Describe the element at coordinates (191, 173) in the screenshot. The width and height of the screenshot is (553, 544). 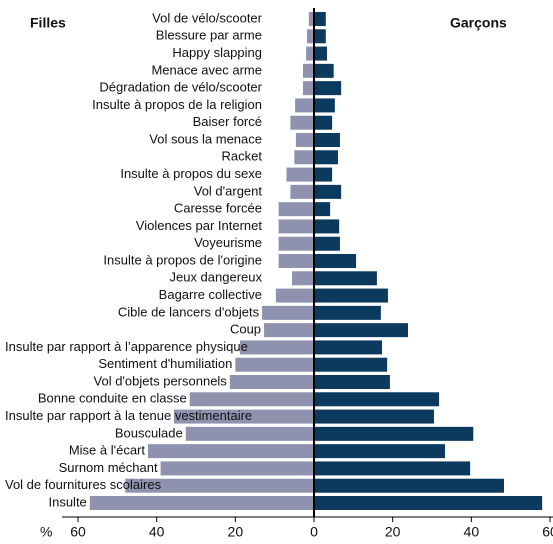
I see `category-label: Insulte à propos du sexe` at that location.